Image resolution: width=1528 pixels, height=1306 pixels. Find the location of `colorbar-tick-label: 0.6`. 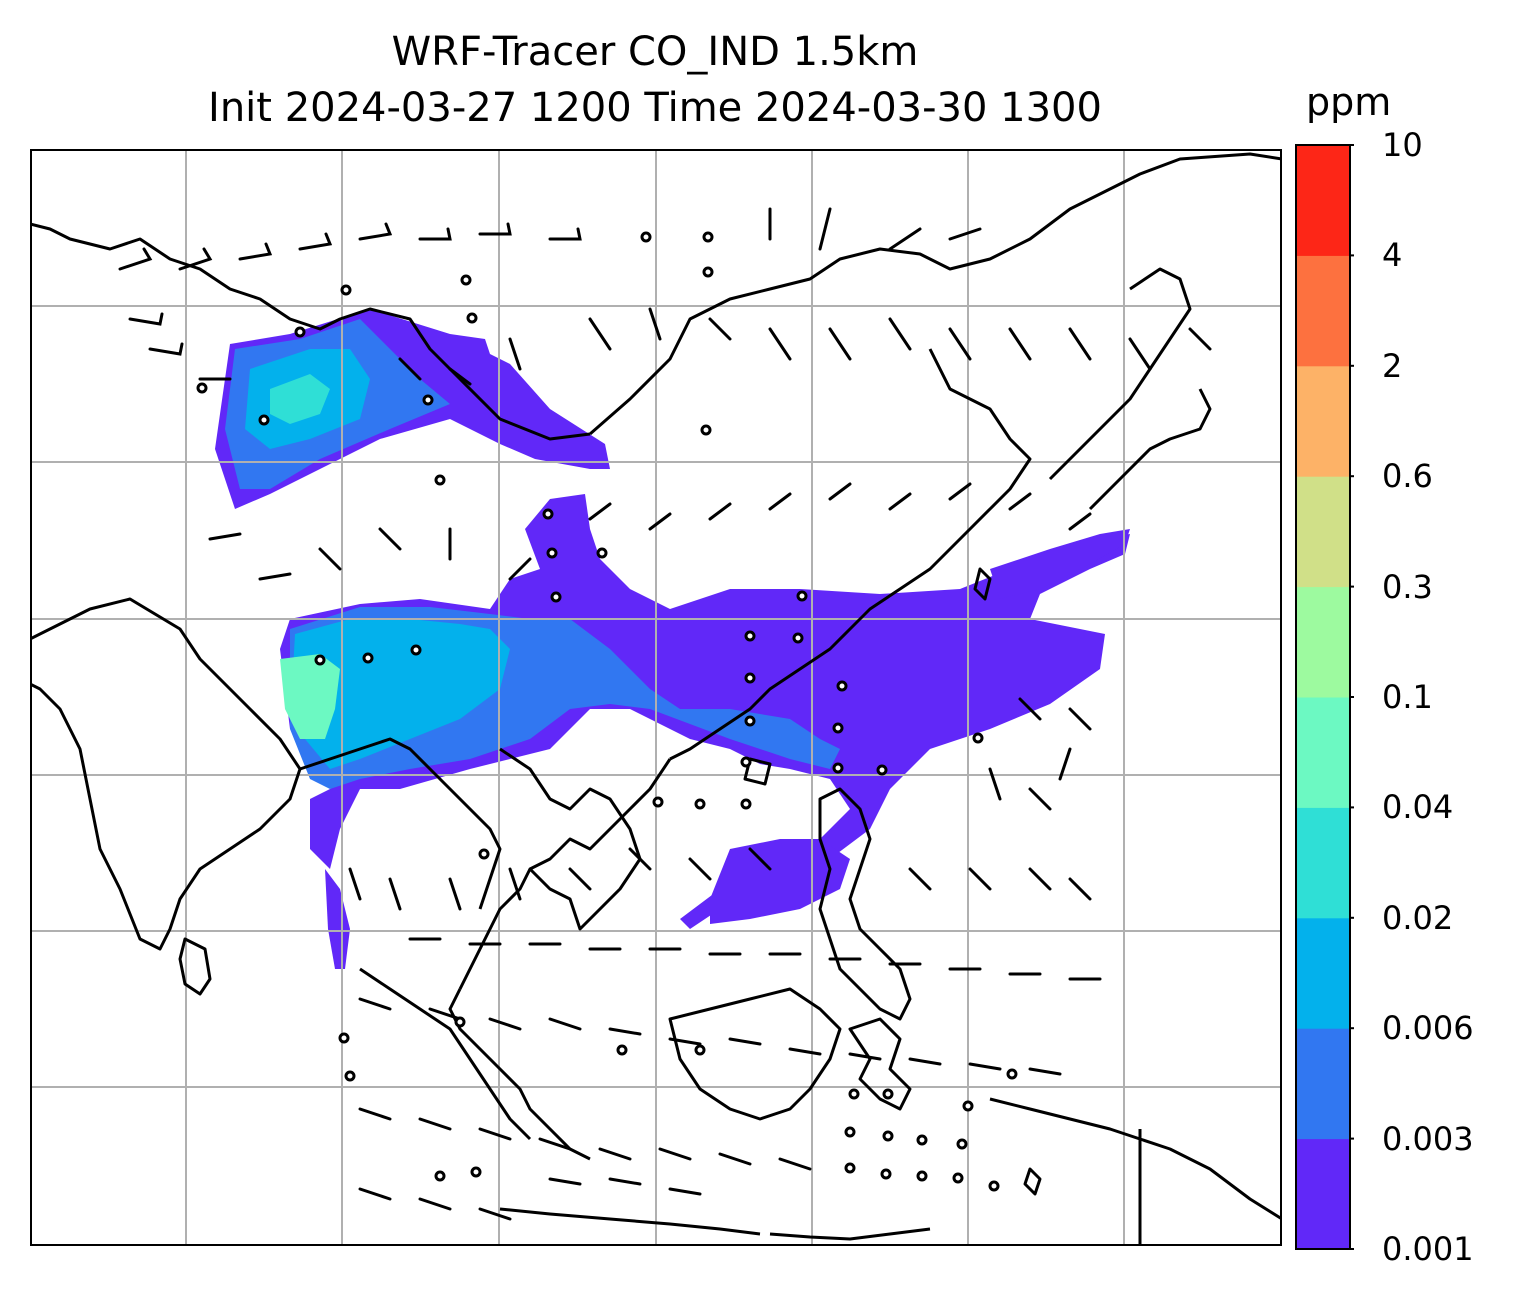

colorbar-tick-label: 0.6 is located at coordinates (1407, 476).